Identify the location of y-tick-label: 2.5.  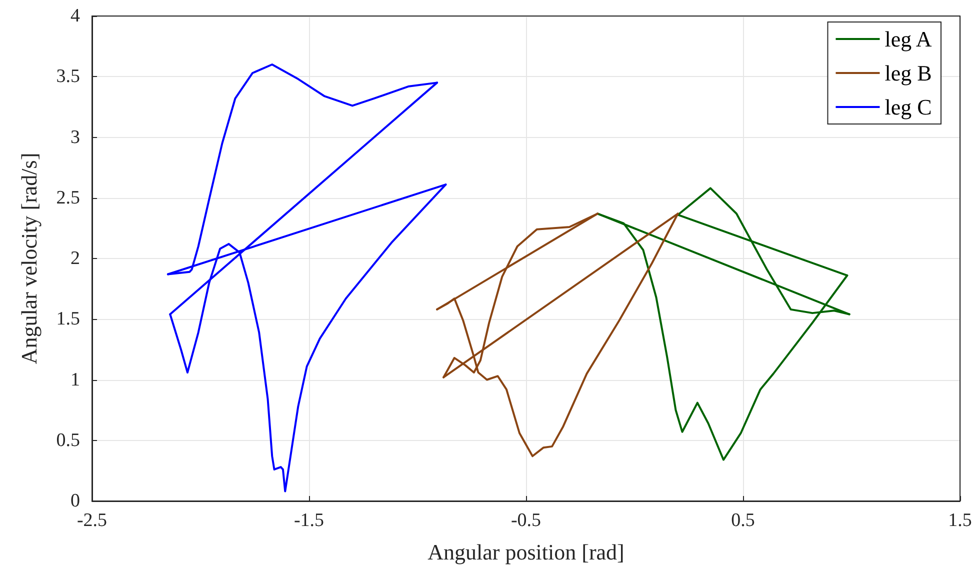
(68, 197).